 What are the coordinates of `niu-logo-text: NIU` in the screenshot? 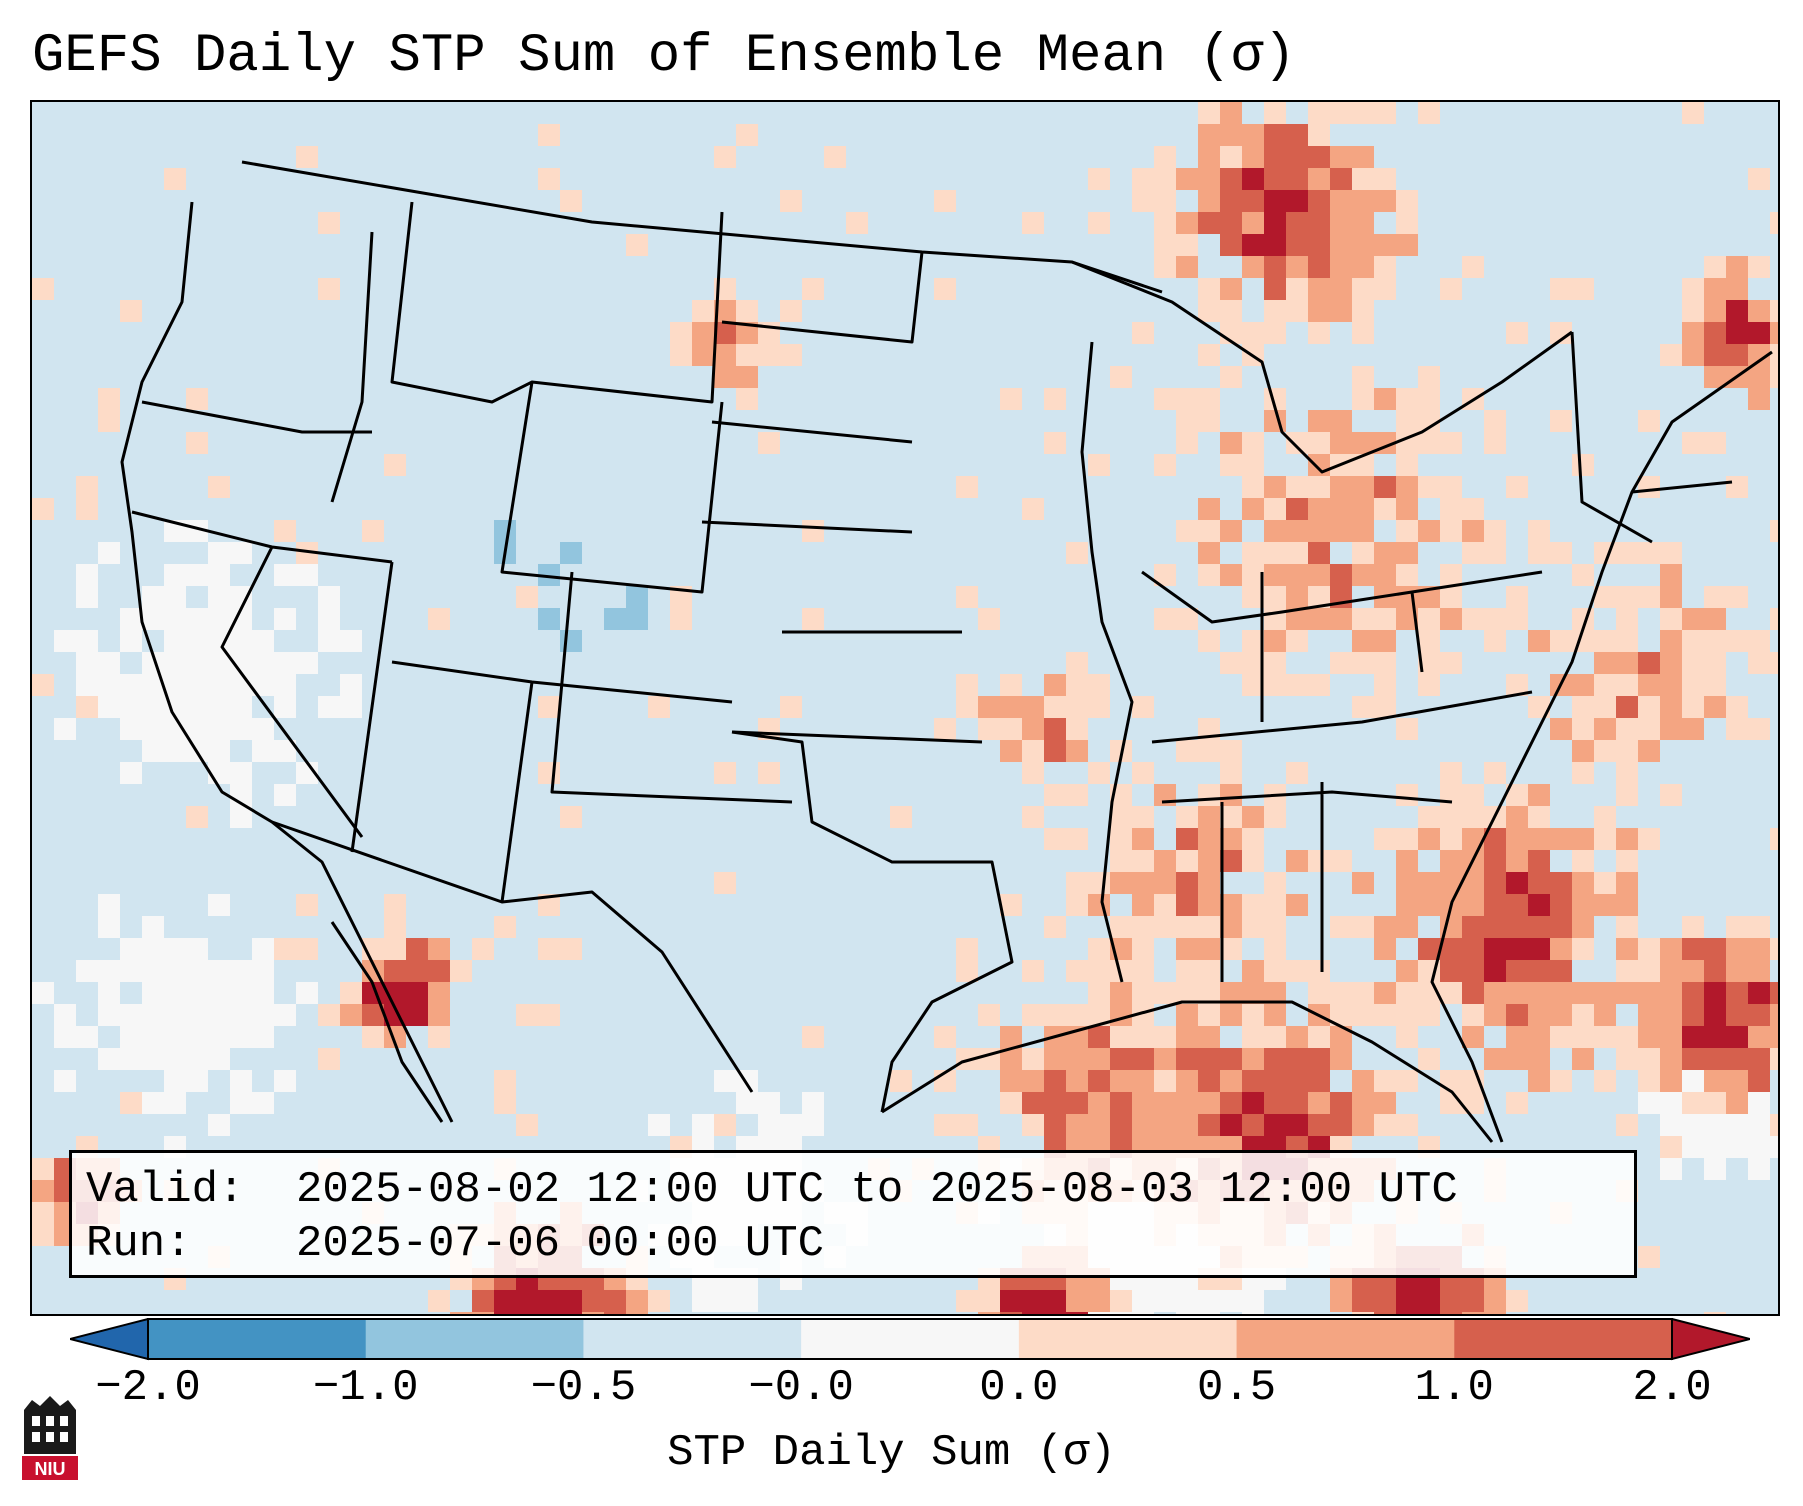 It's located at (50, 1469).